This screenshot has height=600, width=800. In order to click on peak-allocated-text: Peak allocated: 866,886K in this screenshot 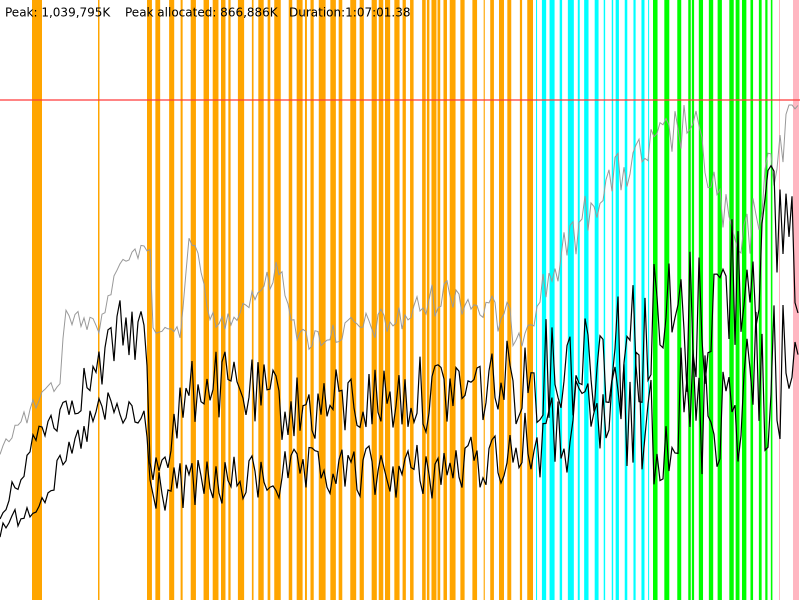, I will do `click(202, 13)`.